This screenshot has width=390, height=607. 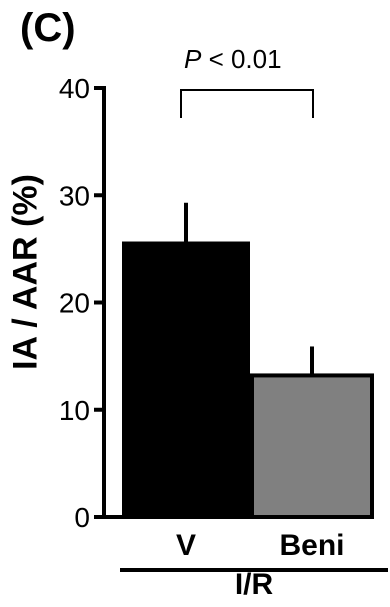 What do you see at coordinates (193, 59) in the screenshot?
I see `p-symbol: P` at bounding box center [193, 59].